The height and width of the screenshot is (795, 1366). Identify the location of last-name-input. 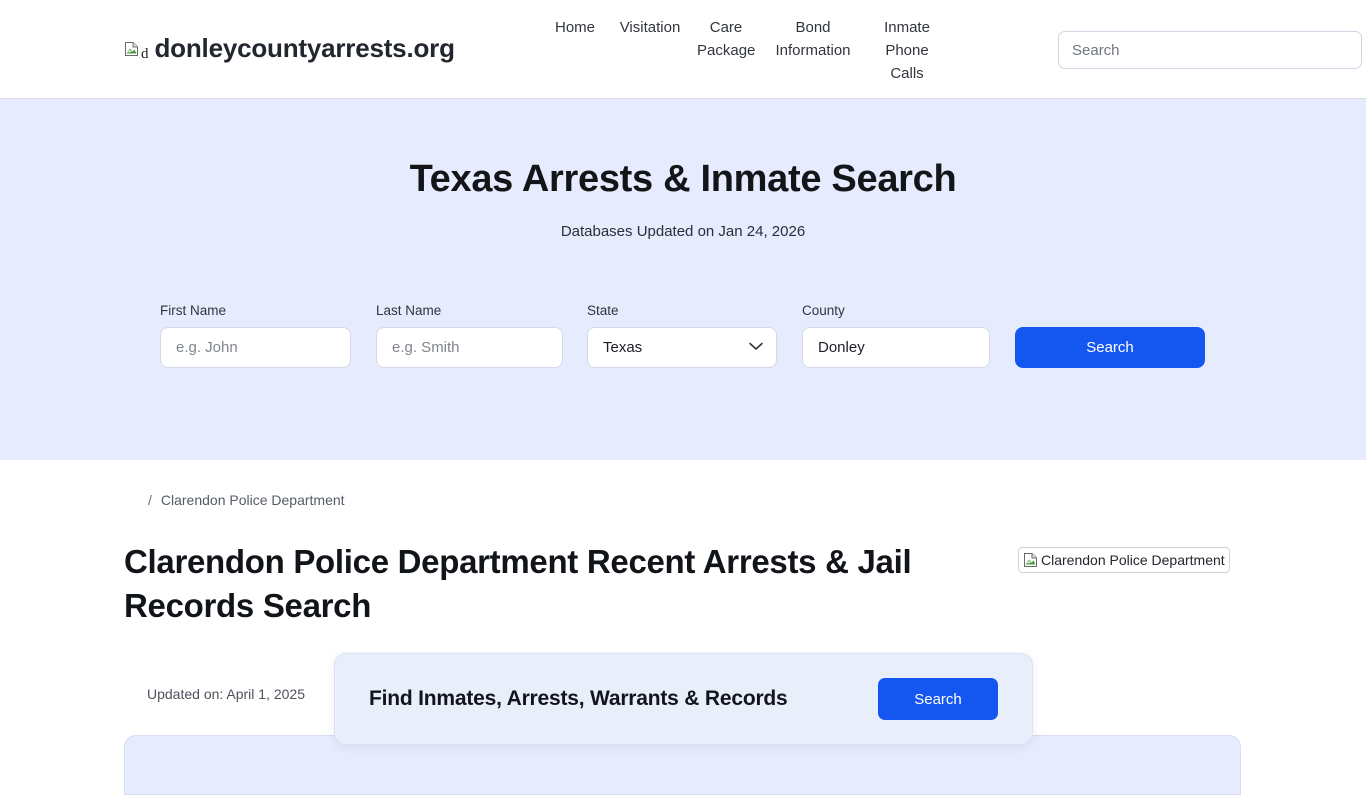
(469, 347).